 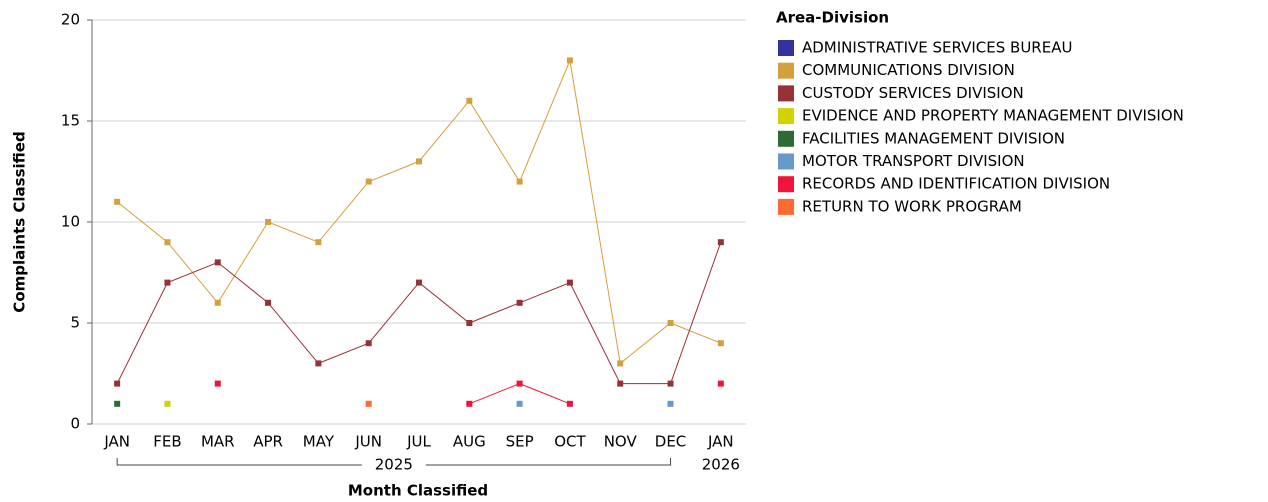 What do you see at coordinates (469, 442) in the screenshot?
I see `x-tick-label: AUG` at bounding box center [469, 442].